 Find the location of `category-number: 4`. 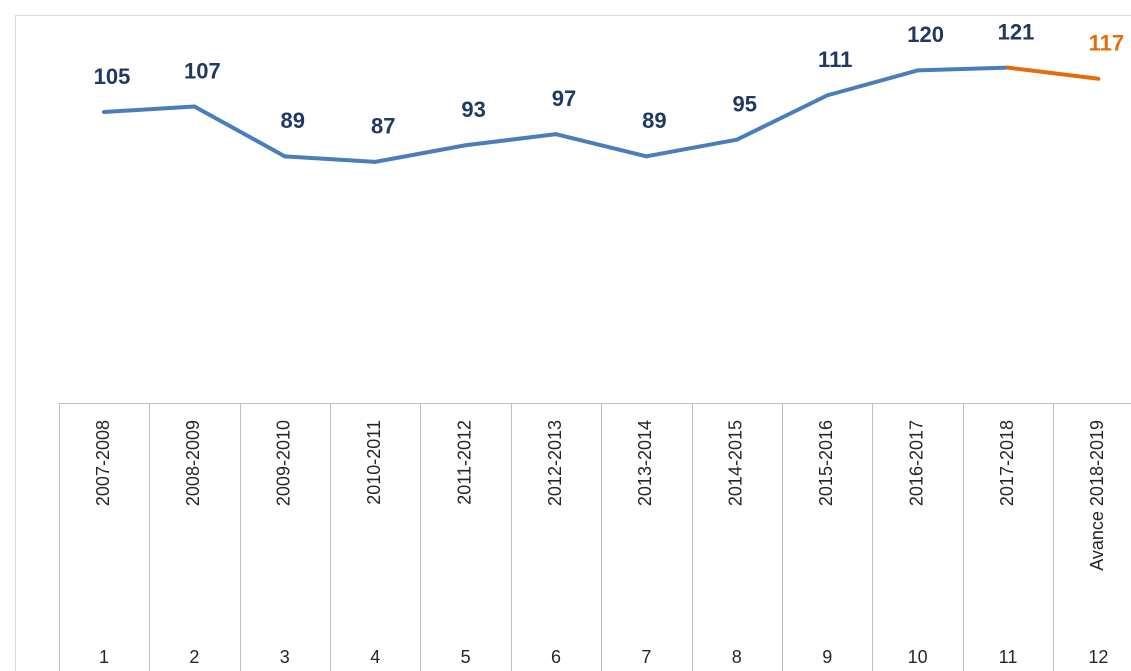

category-number: 4 is located at coordinates (375, 657).